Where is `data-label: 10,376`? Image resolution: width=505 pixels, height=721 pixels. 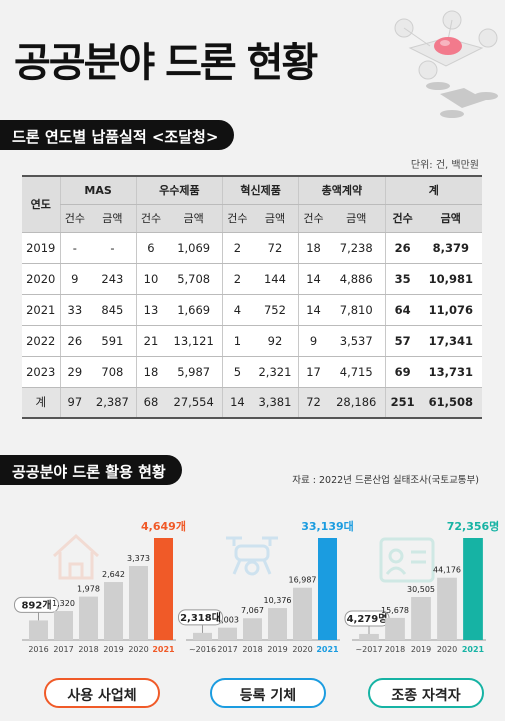 data-label: 10,376 is located at coordinates (278, 600).